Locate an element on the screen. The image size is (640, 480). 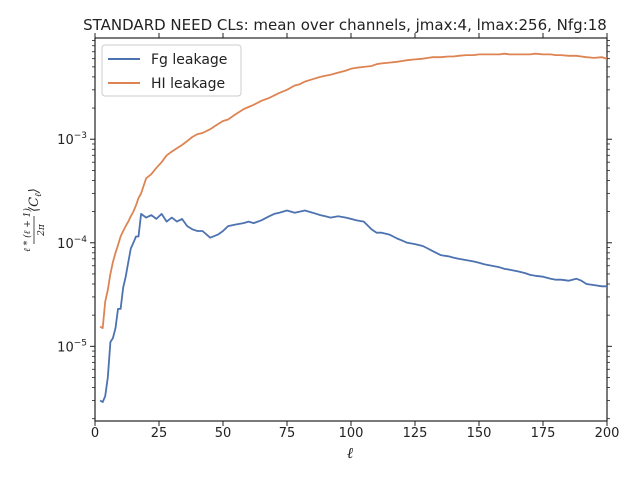
y-tick-label: 10⁻⁵ is located at coordinates (72, 346).